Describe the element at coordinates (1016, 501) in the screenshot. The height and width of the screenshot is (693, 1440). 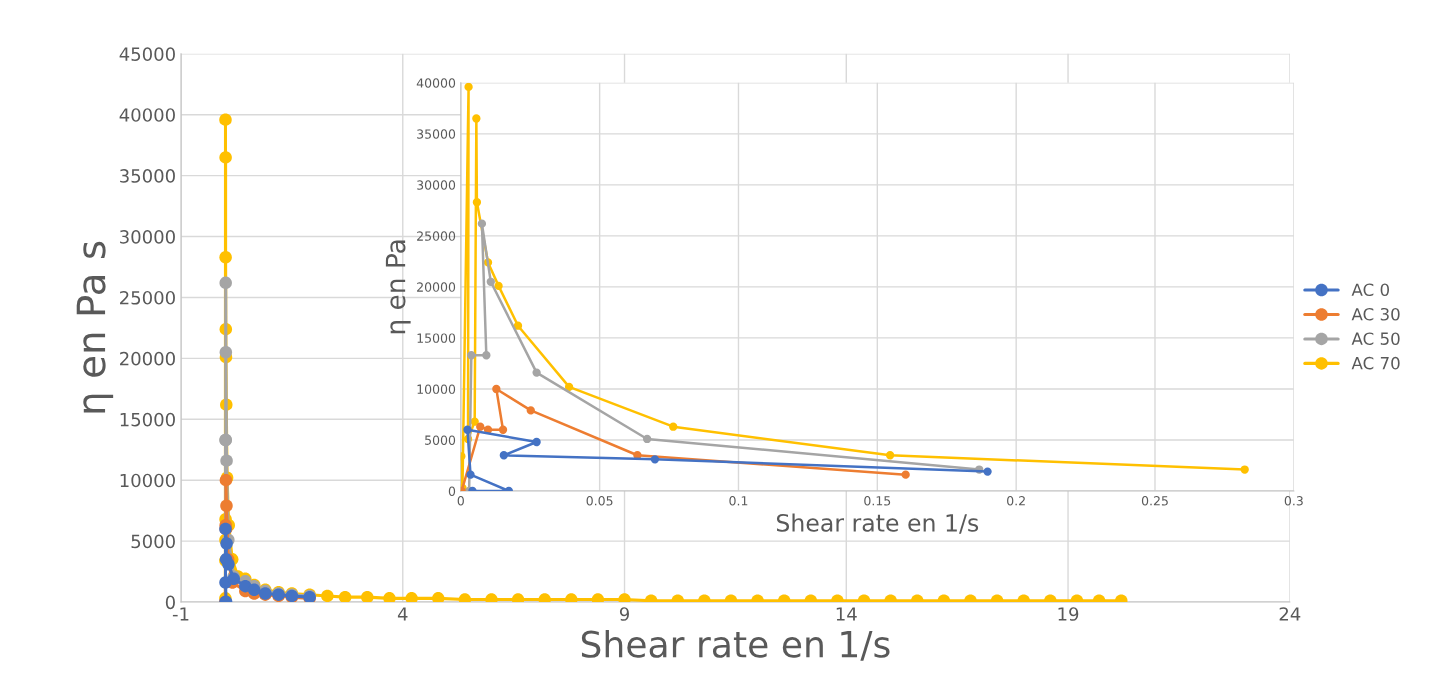
I see `x-tick-label: 0.2` at that location.